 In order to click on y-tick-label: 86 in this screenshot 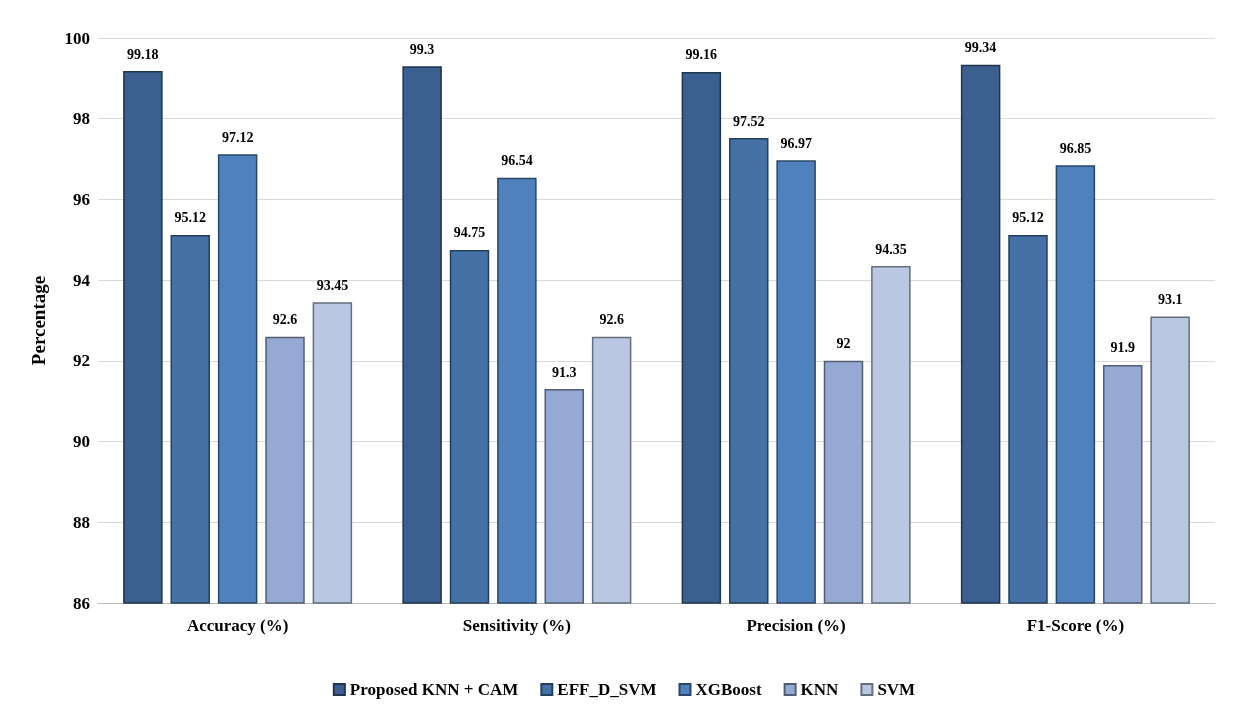, I will do `click(81, 603)`.